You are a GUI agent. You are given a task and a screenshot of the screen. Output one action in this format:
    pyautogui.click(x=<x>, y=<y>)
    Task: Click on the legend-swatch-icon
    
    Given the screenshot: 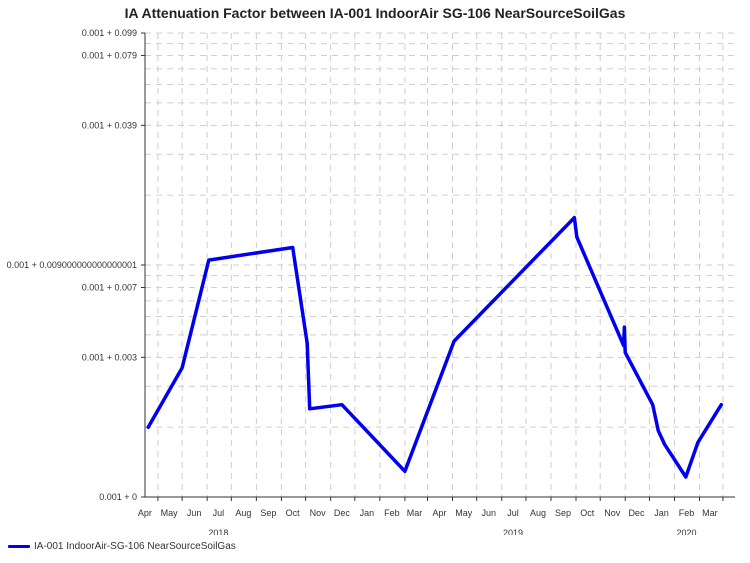 What is the action you would take?
    pyautogui.click(x=19, y=546)
    